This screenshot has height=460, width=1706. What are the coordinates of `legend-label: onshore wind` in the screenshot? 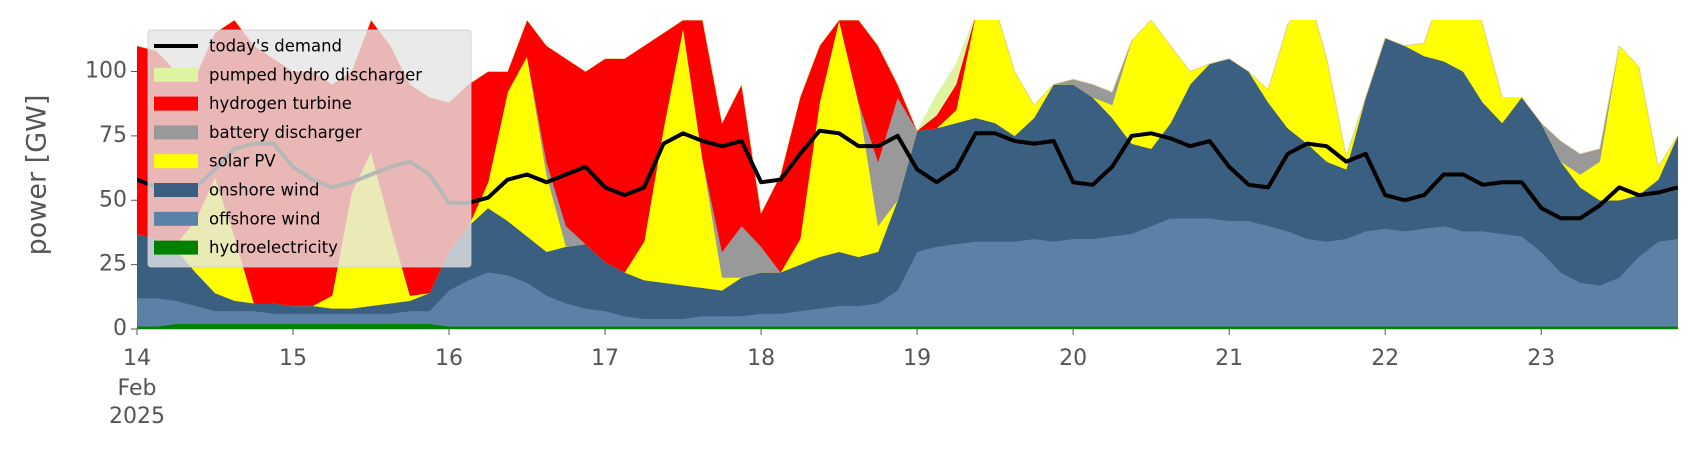 It's located at (264, 190).